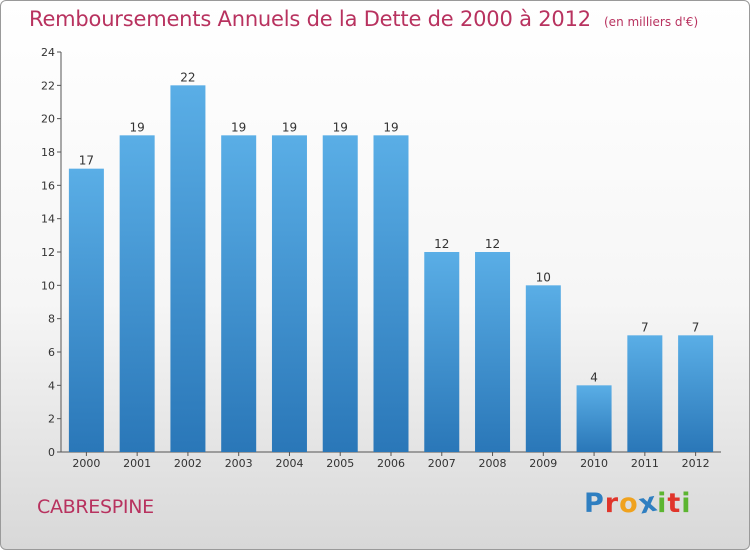  Describe the element at coordinates (48, 185) in the screenshot. I see `y-tick-label: 16` at that location.